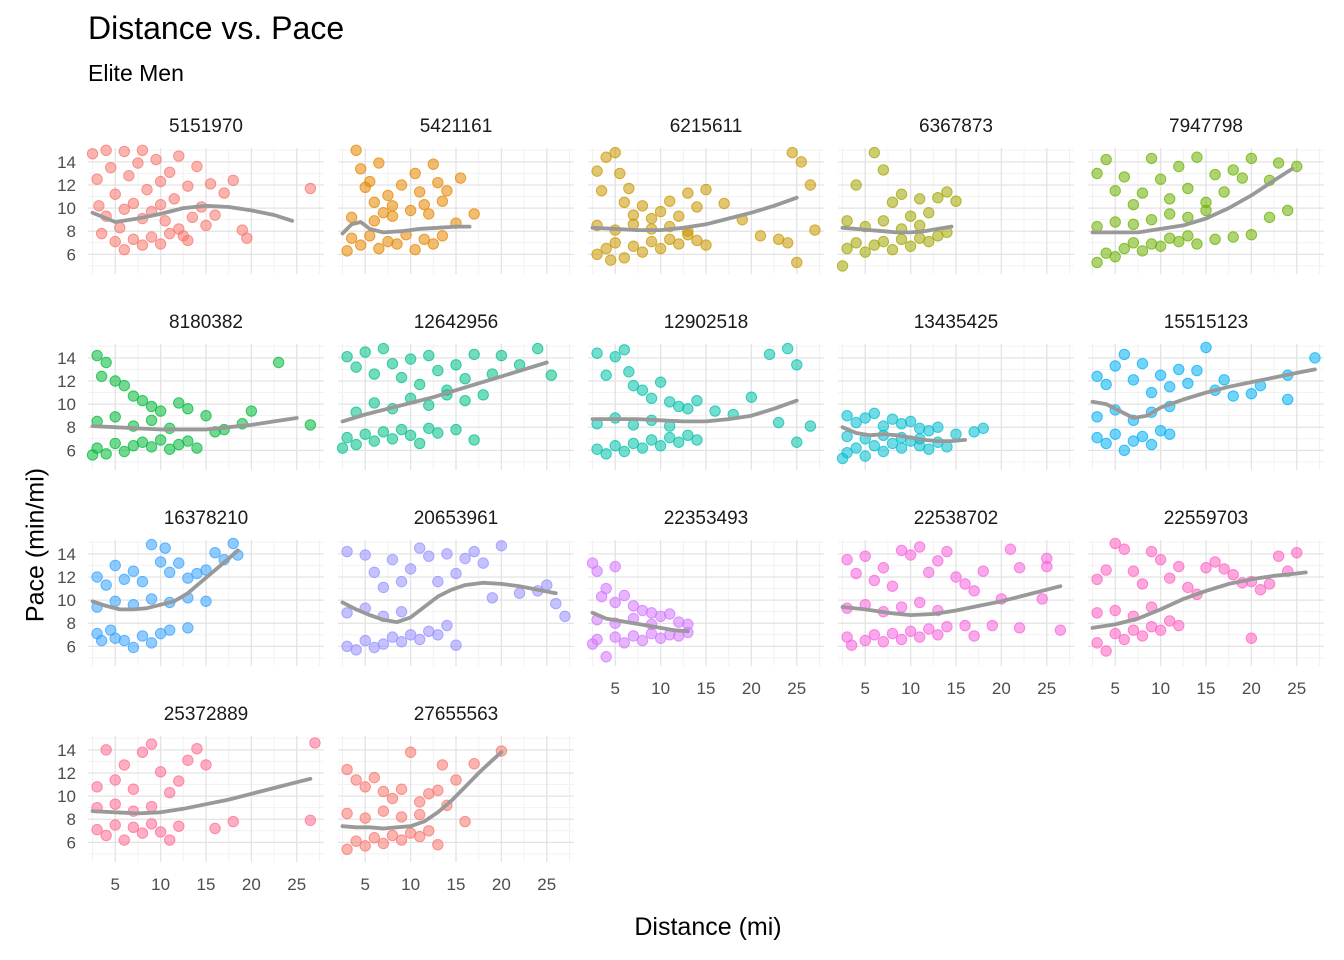  What do you see at coordinates (706, 126) in the screenshot?
I see `facet-label: 6215611` at bounding box center [706, 126].